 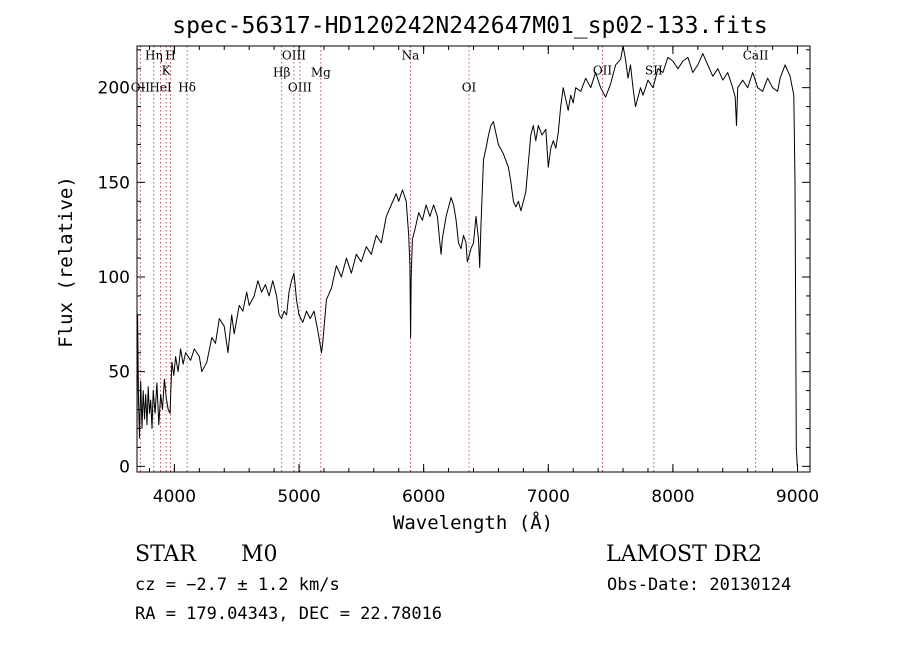 What do you see at coordinates (684, 554) in the screenshot?
I see `survey-name: LAMOST DR2` at bounding box center [684, 554].